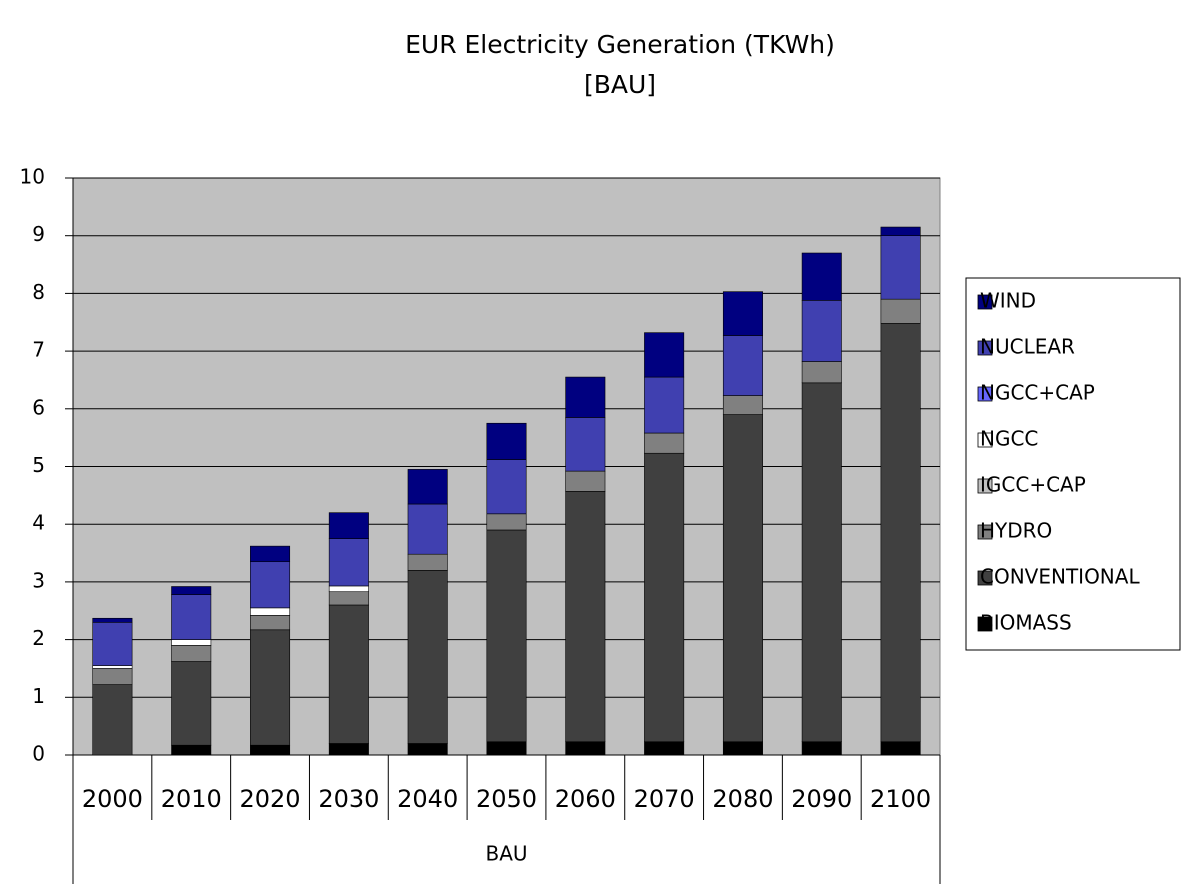 Image resolution: width=1204 pixels, height=884 pixels. Describe the element at coordinates (664, 799) in the screenshot. I see `x-tick-label: 2070` at that location.